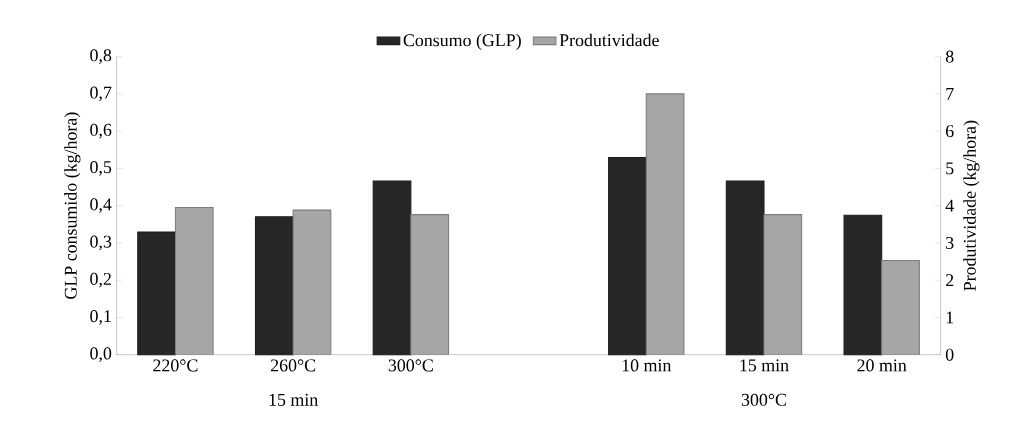 The height and width of the screenshot is (438, 1026). What do you see at coordinates (101, 168) in the screenshot?
I see `y-tick-label: 0,5` at bounding box center [101, 168].